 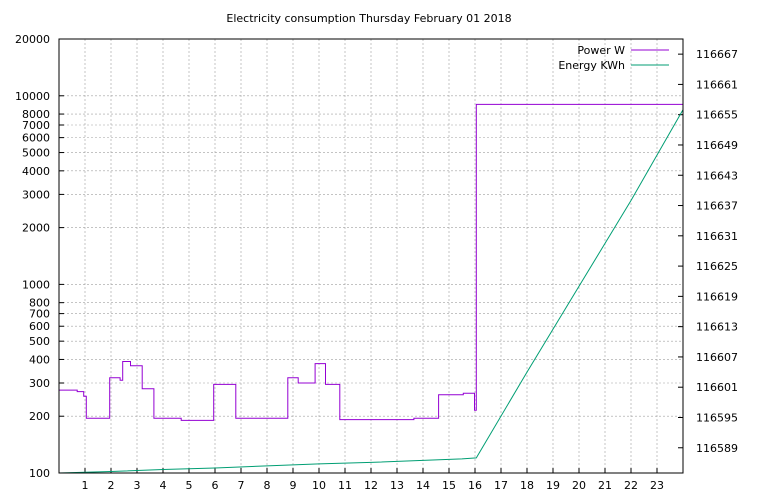 I want to click on x-tick-label: 4, so click(x=163, y=485).